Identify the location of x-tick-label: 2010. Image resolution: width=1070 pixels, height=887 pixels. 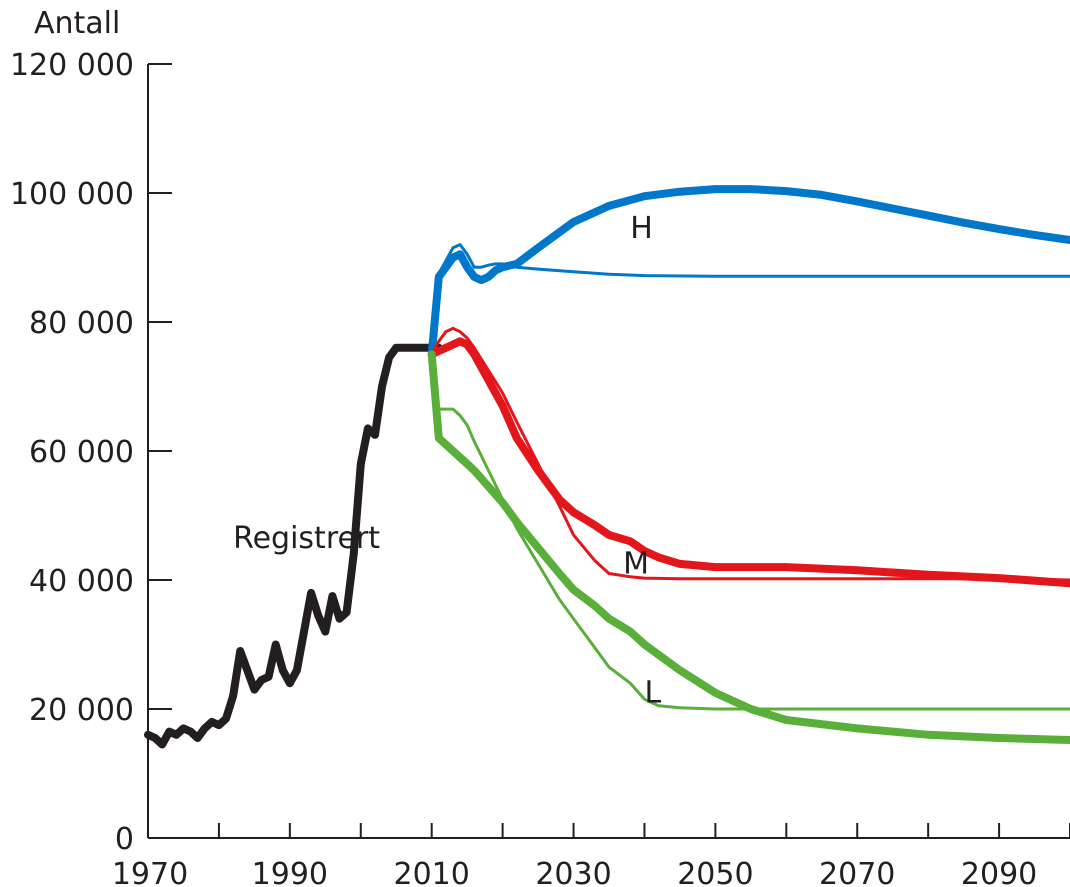
(432, 872).